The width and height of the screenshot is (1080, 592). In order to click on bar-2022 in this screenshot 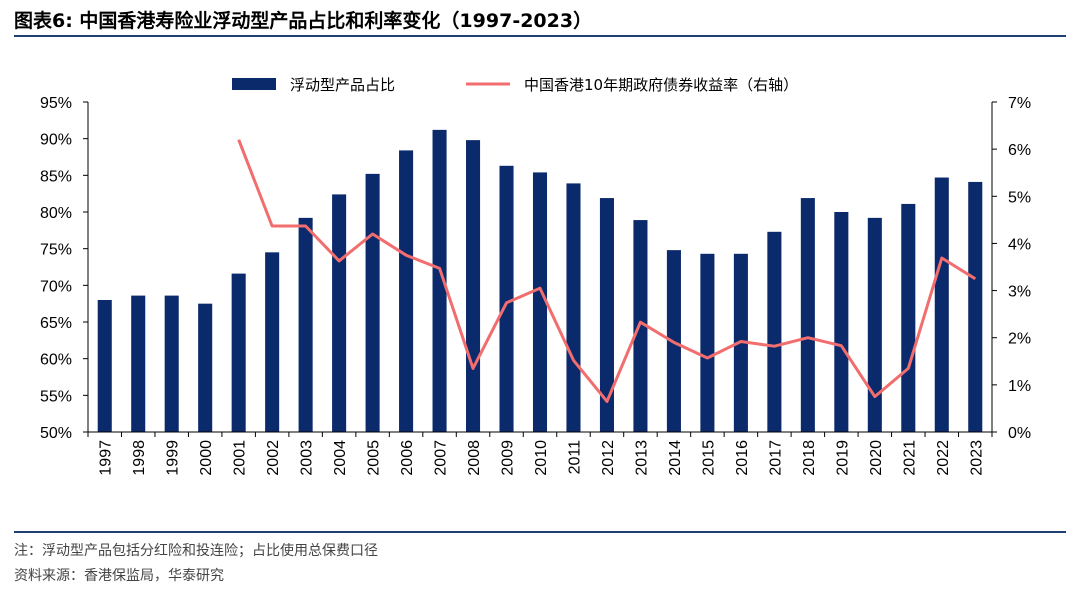, I will do `click(941, 304)`.